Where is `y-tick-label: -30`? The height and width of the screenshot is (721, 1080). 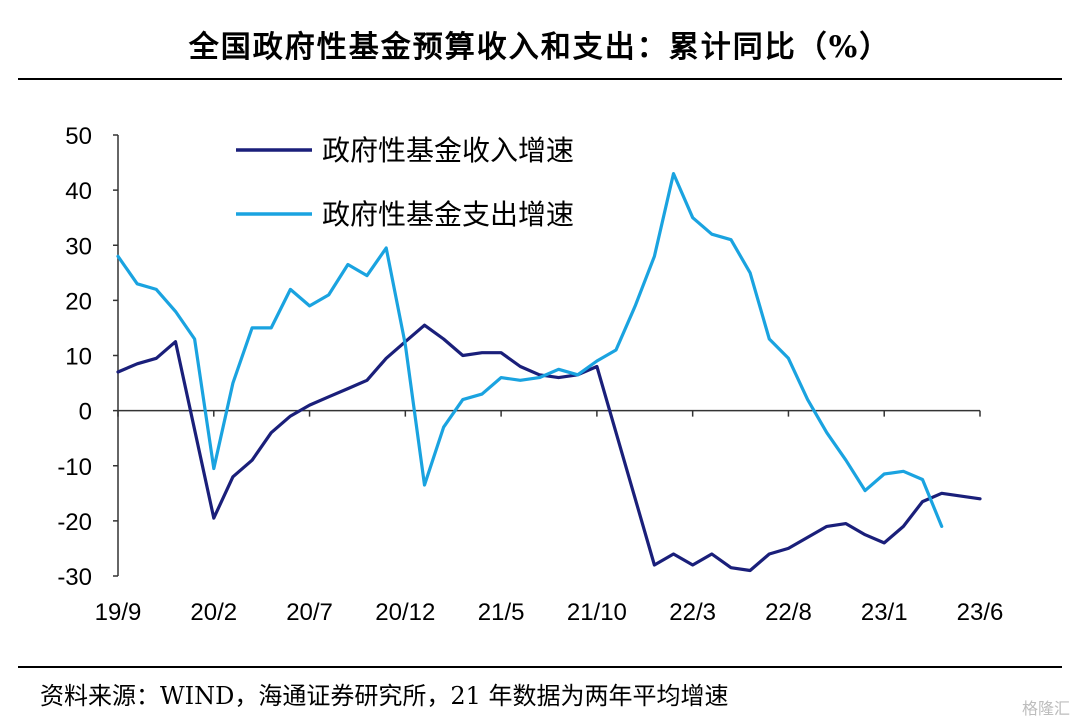
y-tick-label: -30 is located at coordinates (74, 577).